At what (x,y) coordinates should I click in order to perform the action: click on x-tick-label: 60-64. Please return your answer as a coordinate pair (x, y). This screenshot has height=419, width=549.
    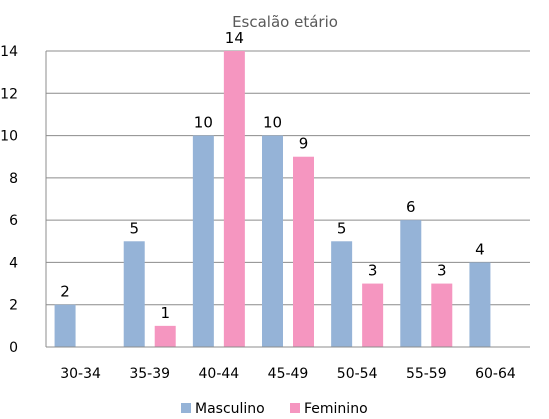
    Looking at the image, I should click on (495, 374).